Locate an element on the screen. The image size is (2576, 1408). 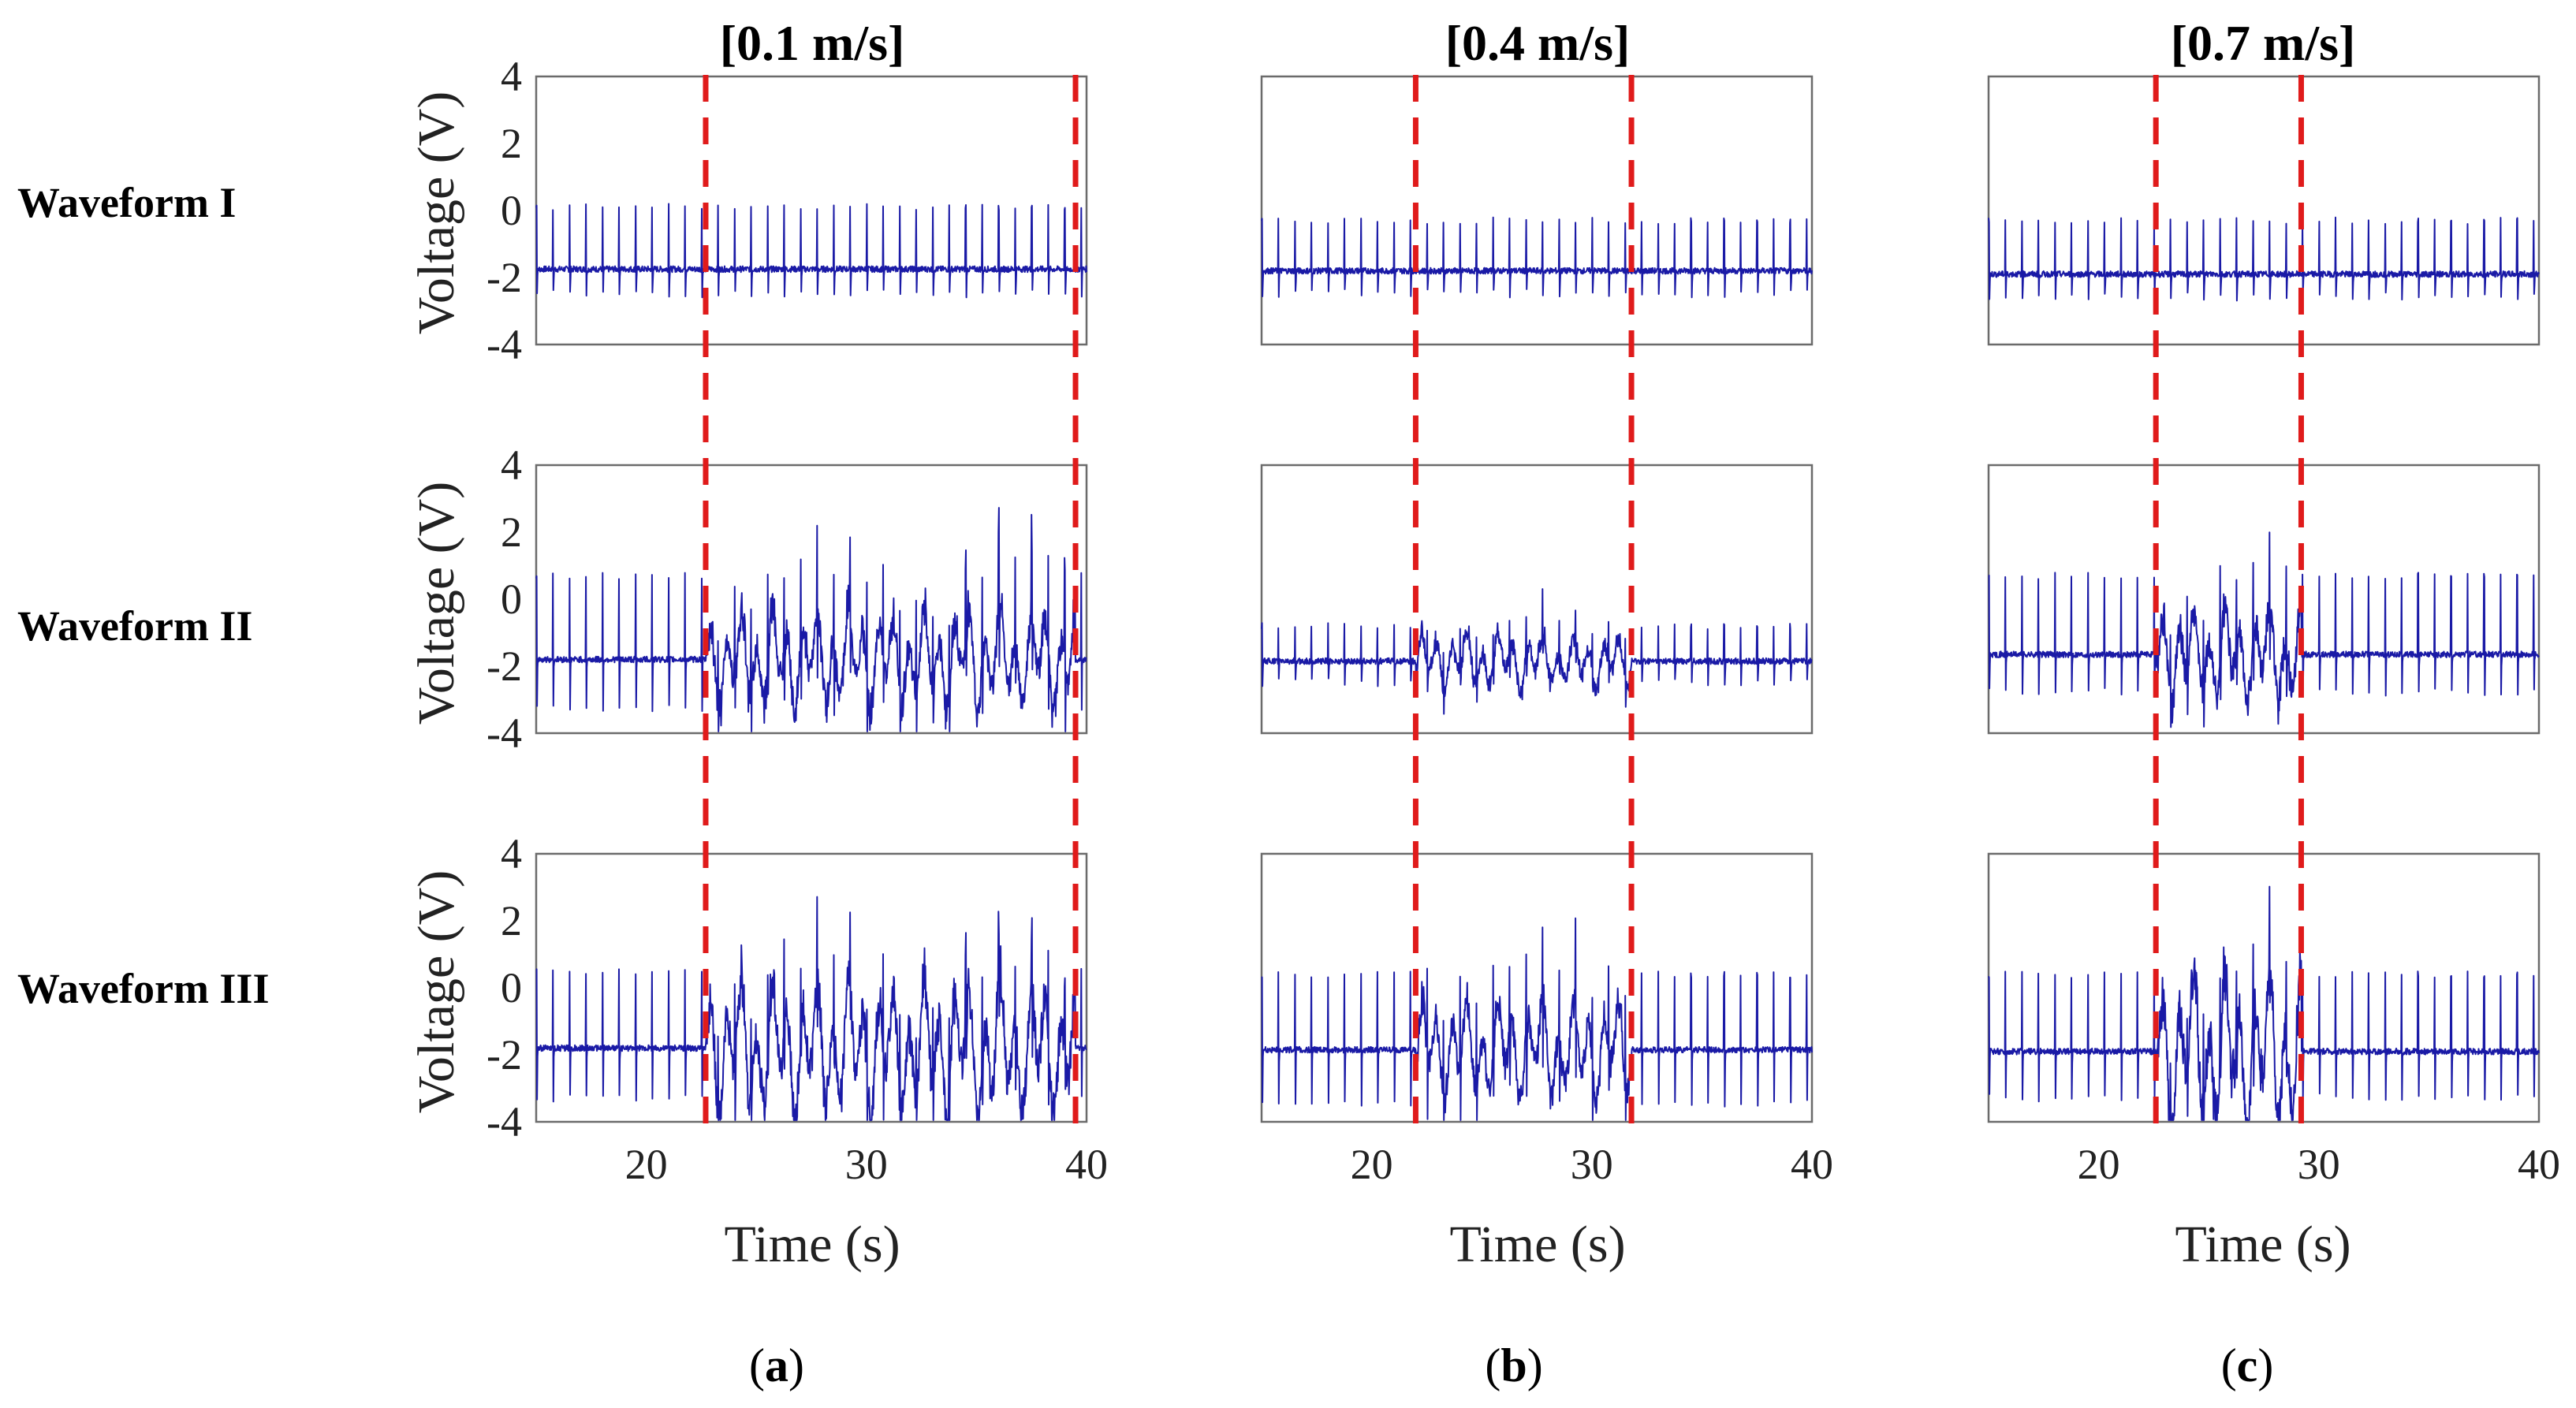
panel-r2-c2 is located at coordinates (1537, 599).